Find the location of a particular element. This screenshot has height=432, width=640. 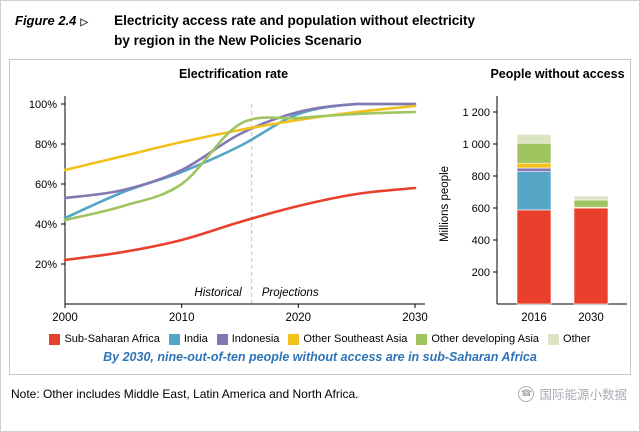

historical-label: Historical is located at coordinates (218, 293).